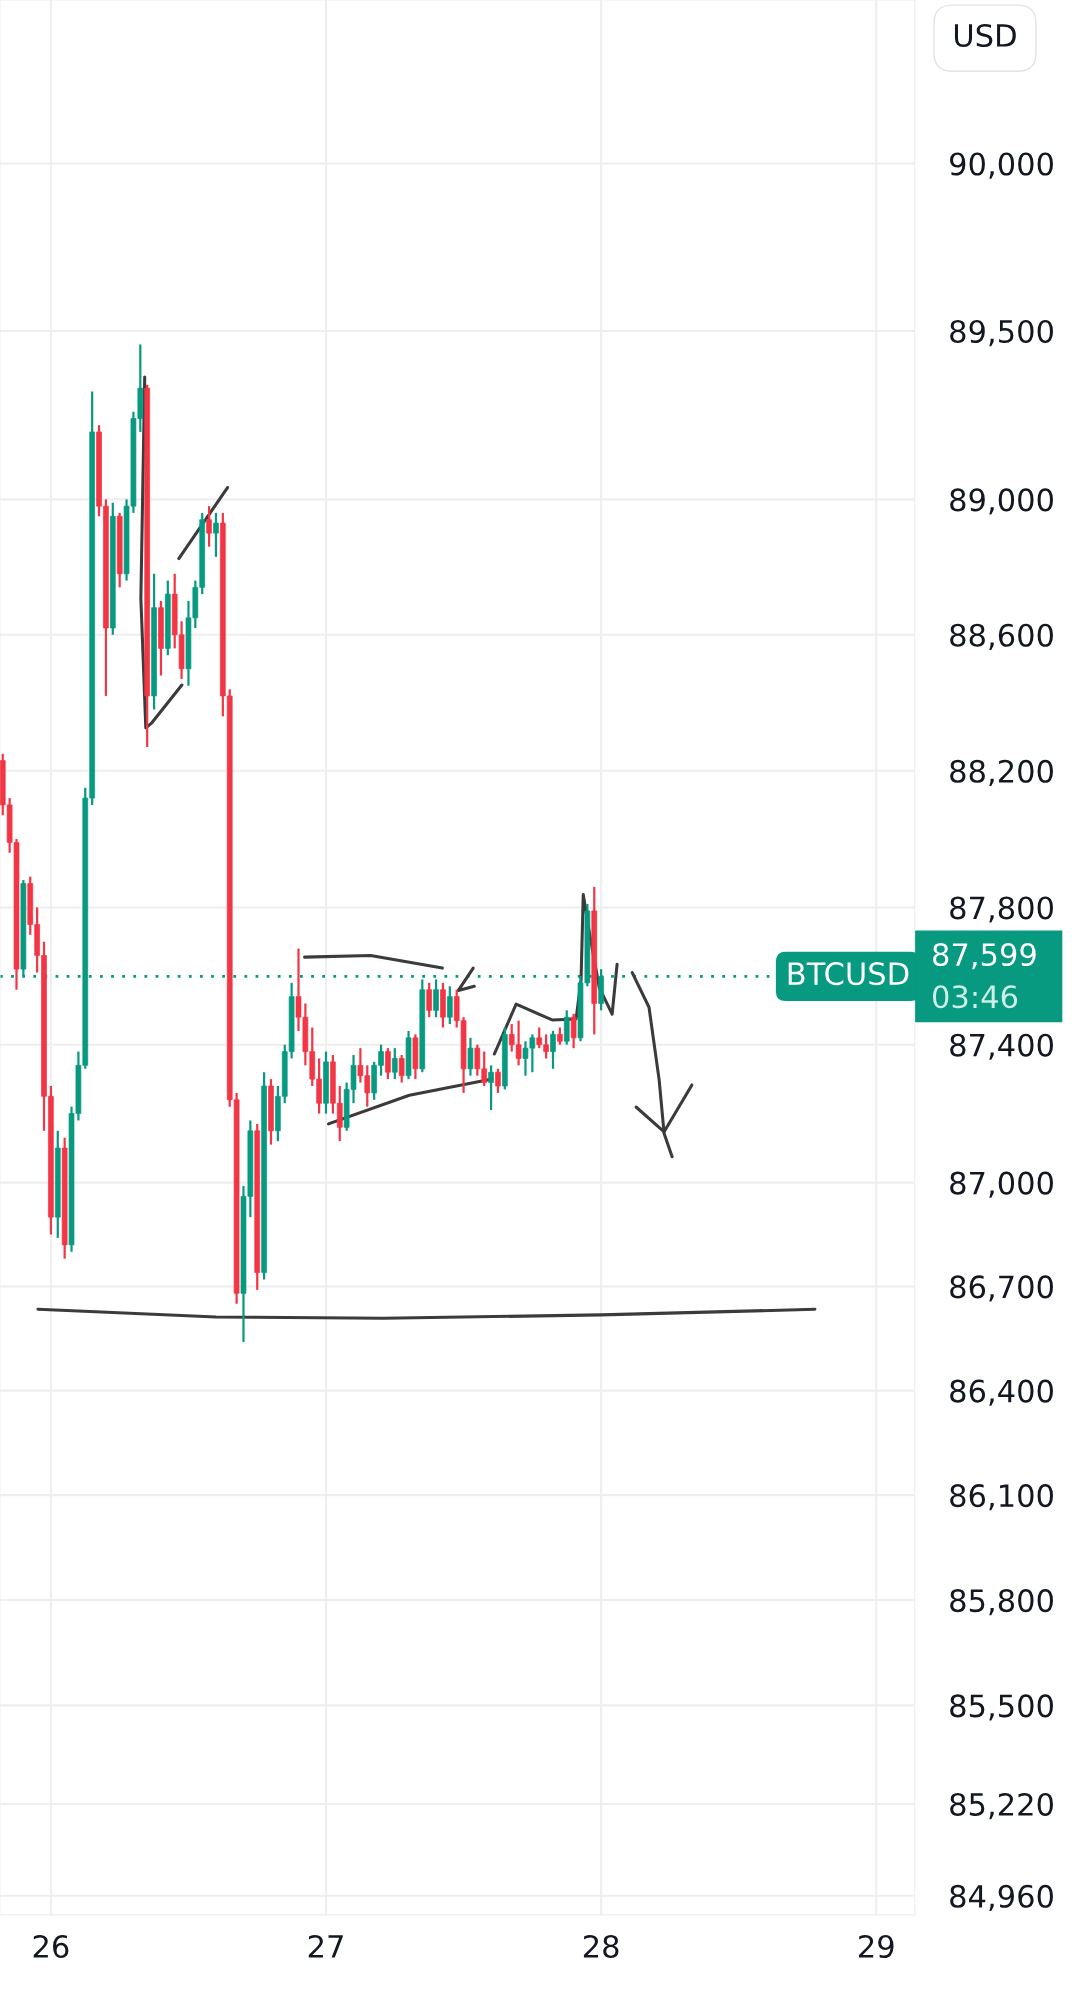 This screenshot has width=1080, height=2010. Describe the element at coordinates (1001, 909) in the screenshot. I see `y-tick-label: 87,800` at that location.